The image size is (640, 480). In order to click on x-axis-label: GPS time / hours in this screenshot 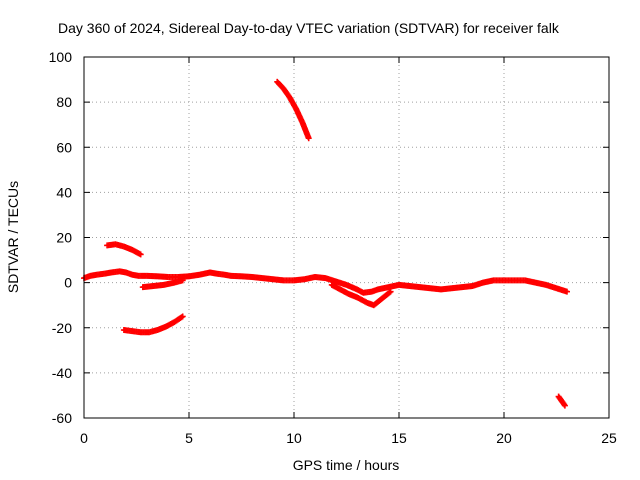, I will do `click(346, 465)`.